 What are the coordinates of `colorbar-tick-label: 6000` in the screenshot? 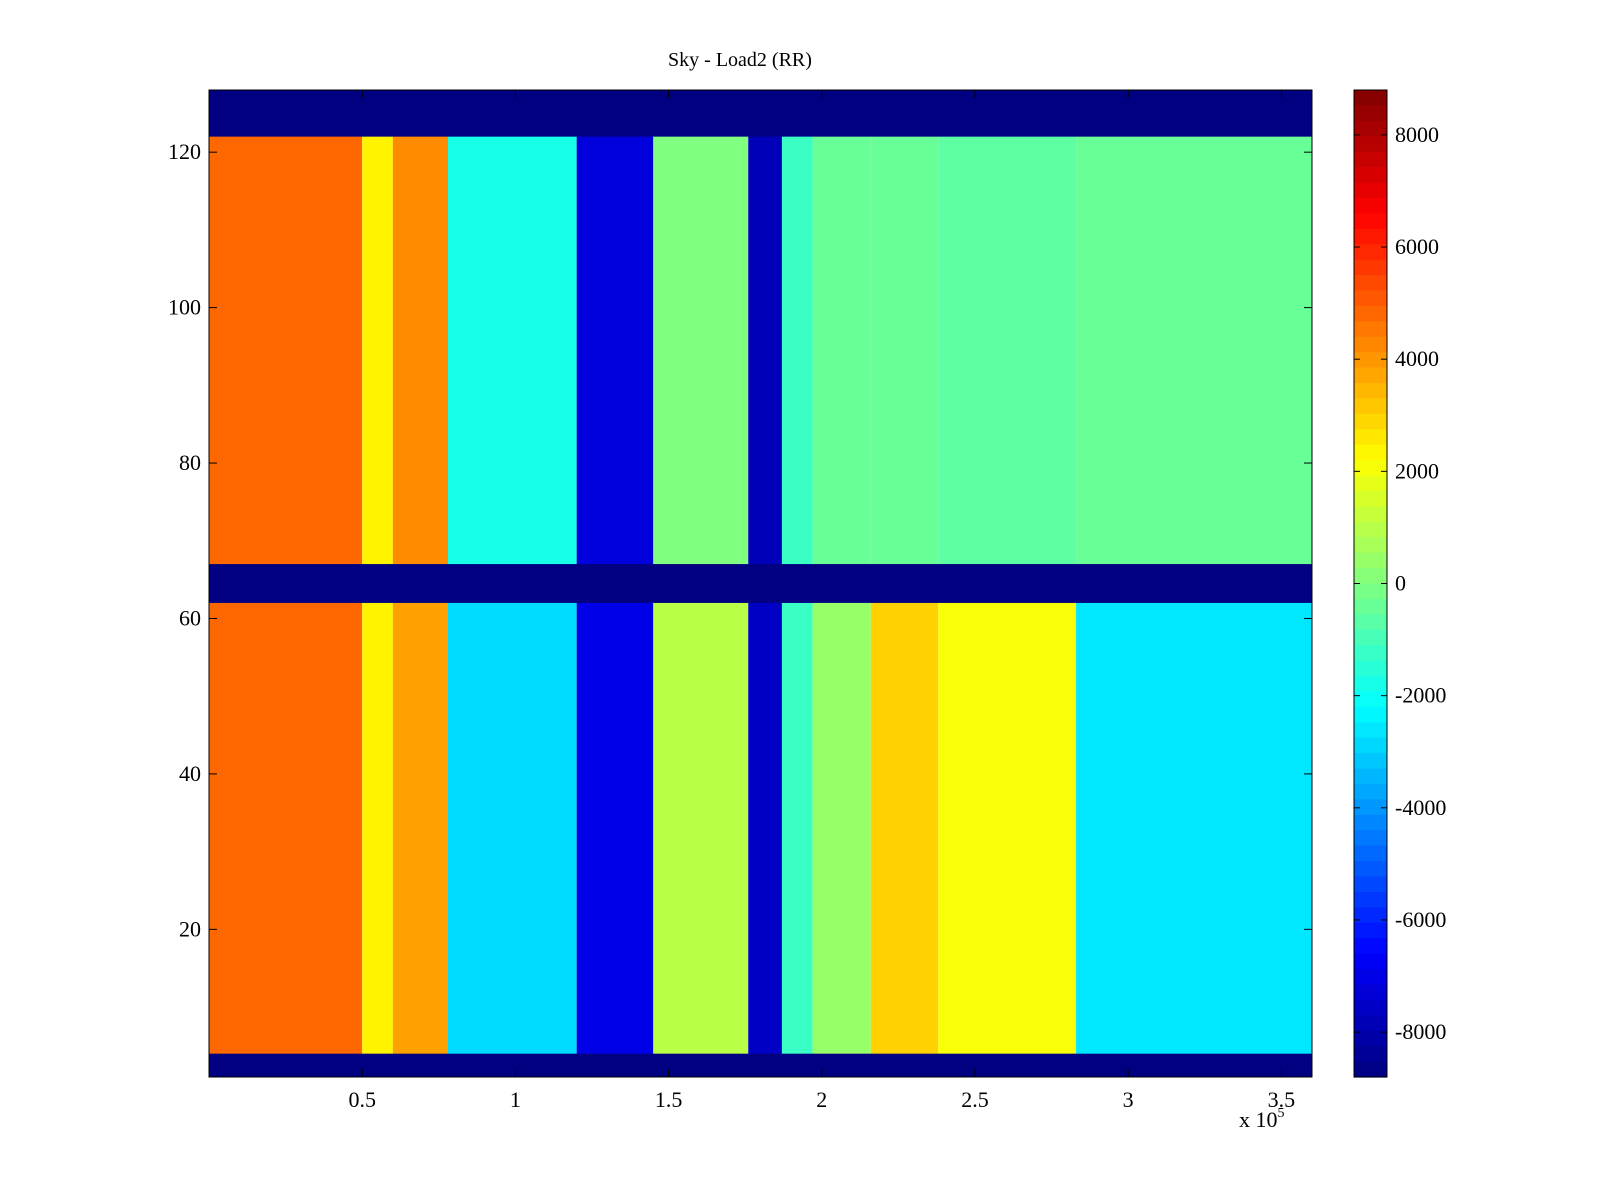 It's located at (1417, 246).